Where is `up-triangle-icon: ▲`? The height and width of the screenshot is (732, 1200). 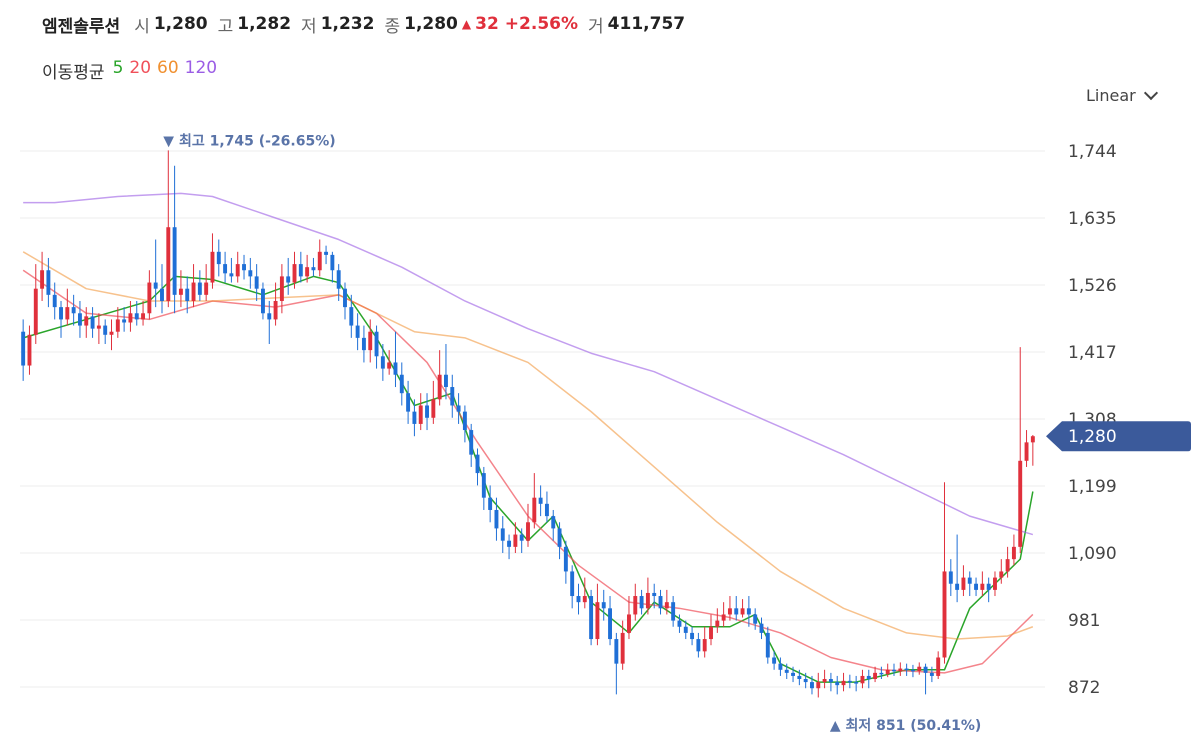
up-triangle-icon: ▲ is located at coordinates (466, 24).